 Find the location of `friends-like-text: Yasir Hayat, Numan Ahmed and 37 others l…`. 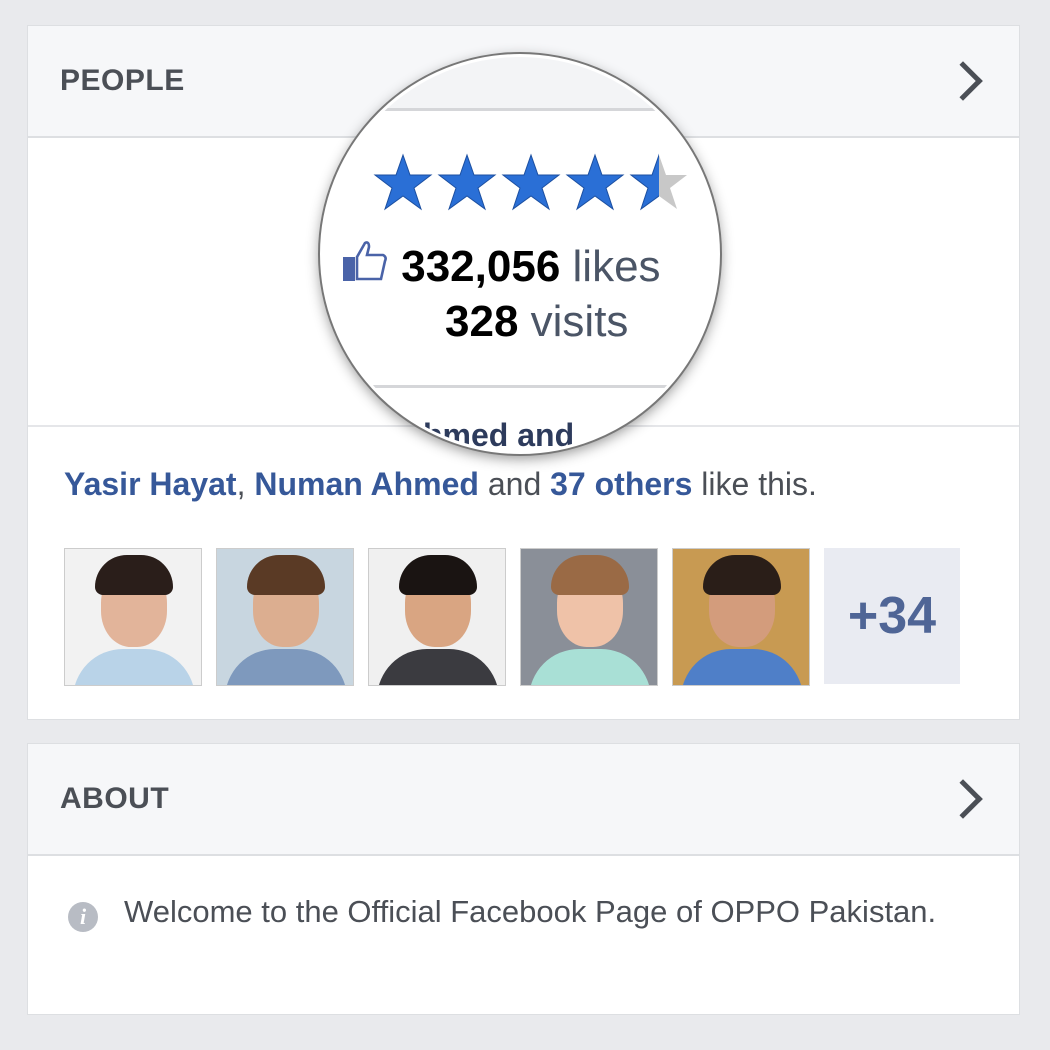

friends-like-text: Yasir Hayat, Numan Ahmed and 37 others l… is located at coordinates (440, 484).